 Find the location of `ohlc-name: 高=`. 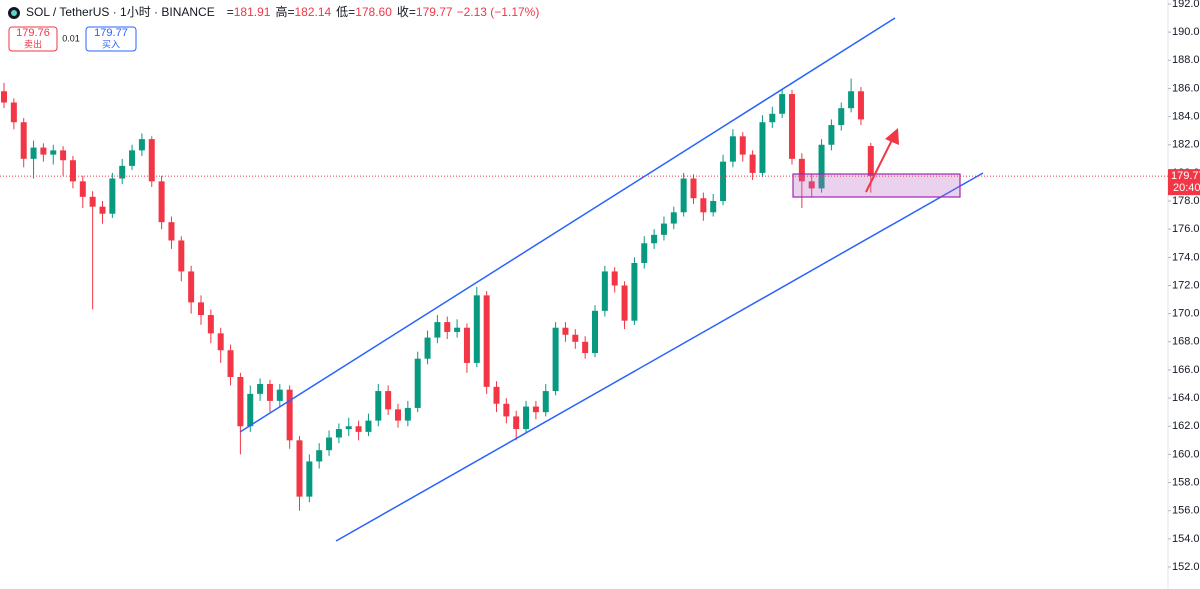

ohlc-name: 高= is located at coordinates (284, 11).